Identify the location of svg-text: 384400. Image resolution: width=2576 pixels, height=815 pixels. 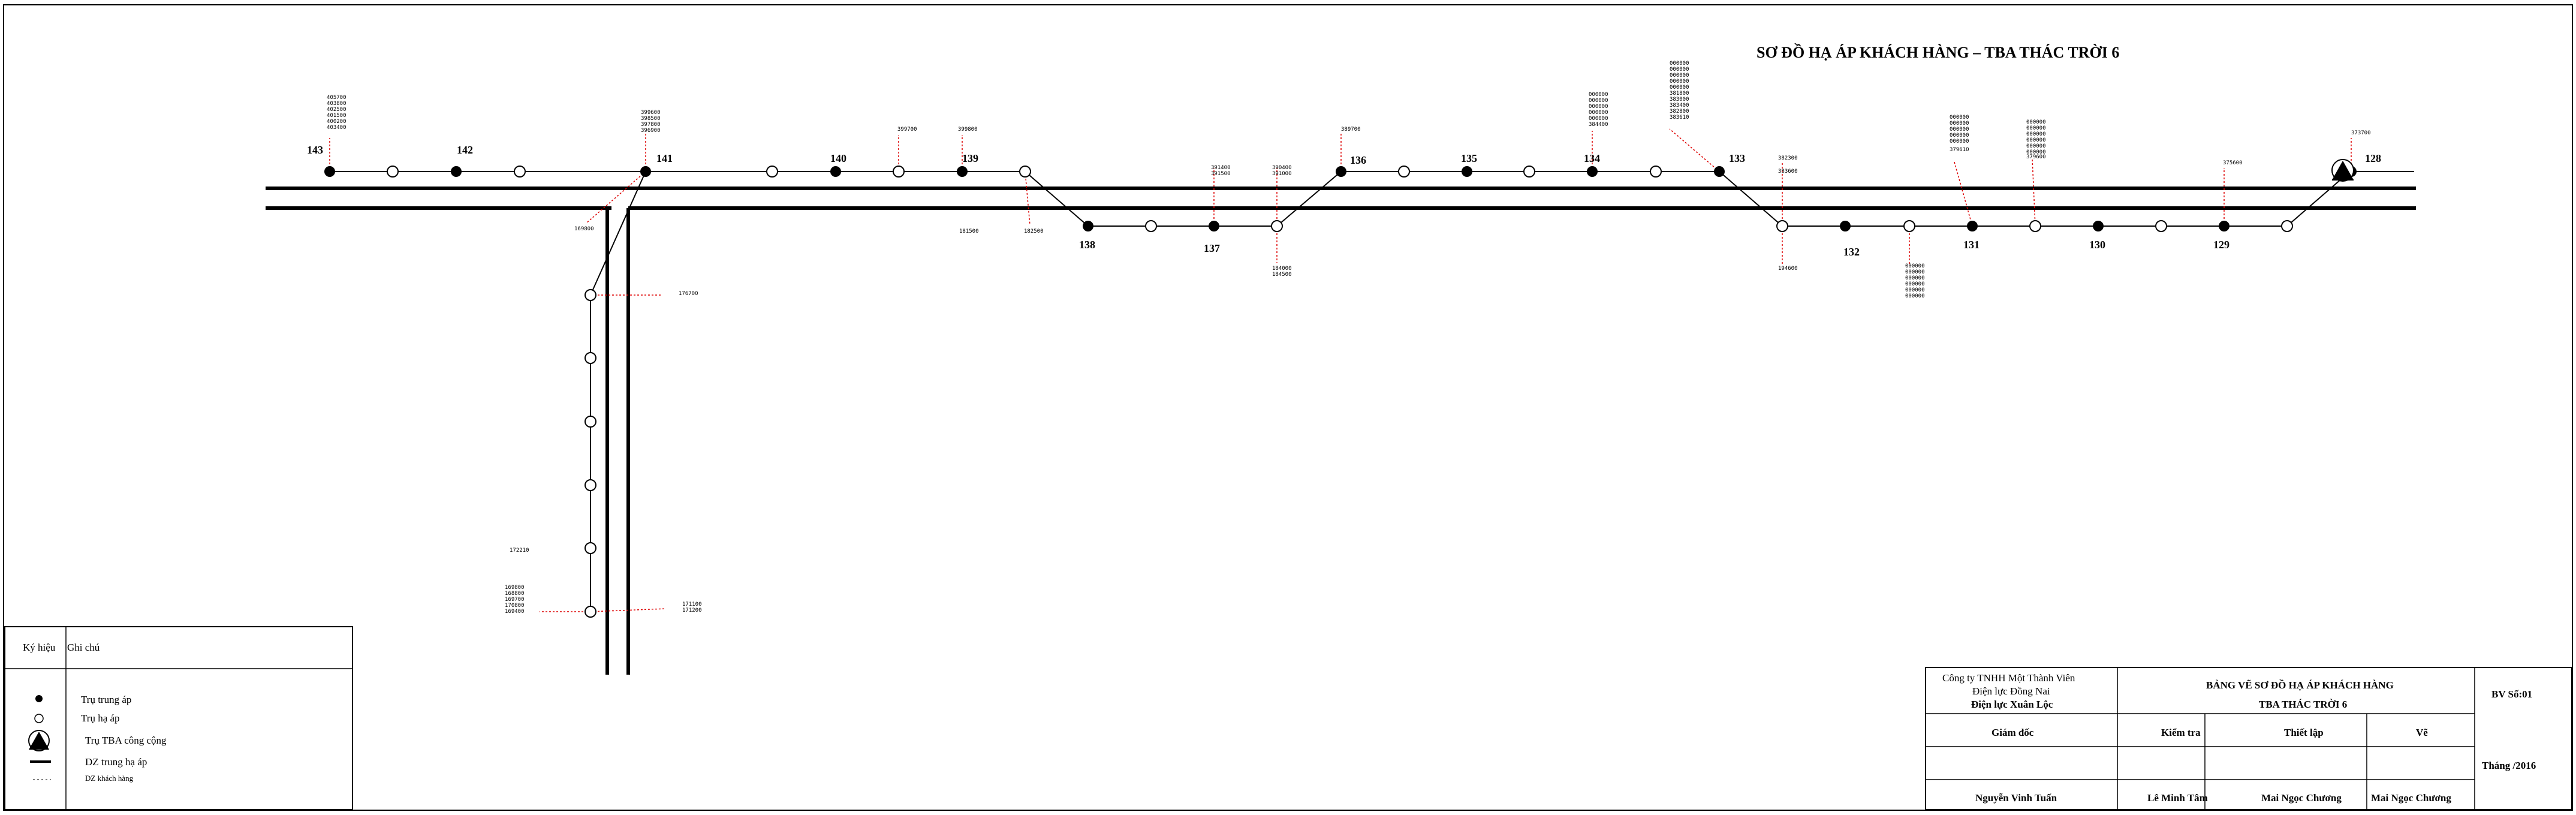
(1598, 125).